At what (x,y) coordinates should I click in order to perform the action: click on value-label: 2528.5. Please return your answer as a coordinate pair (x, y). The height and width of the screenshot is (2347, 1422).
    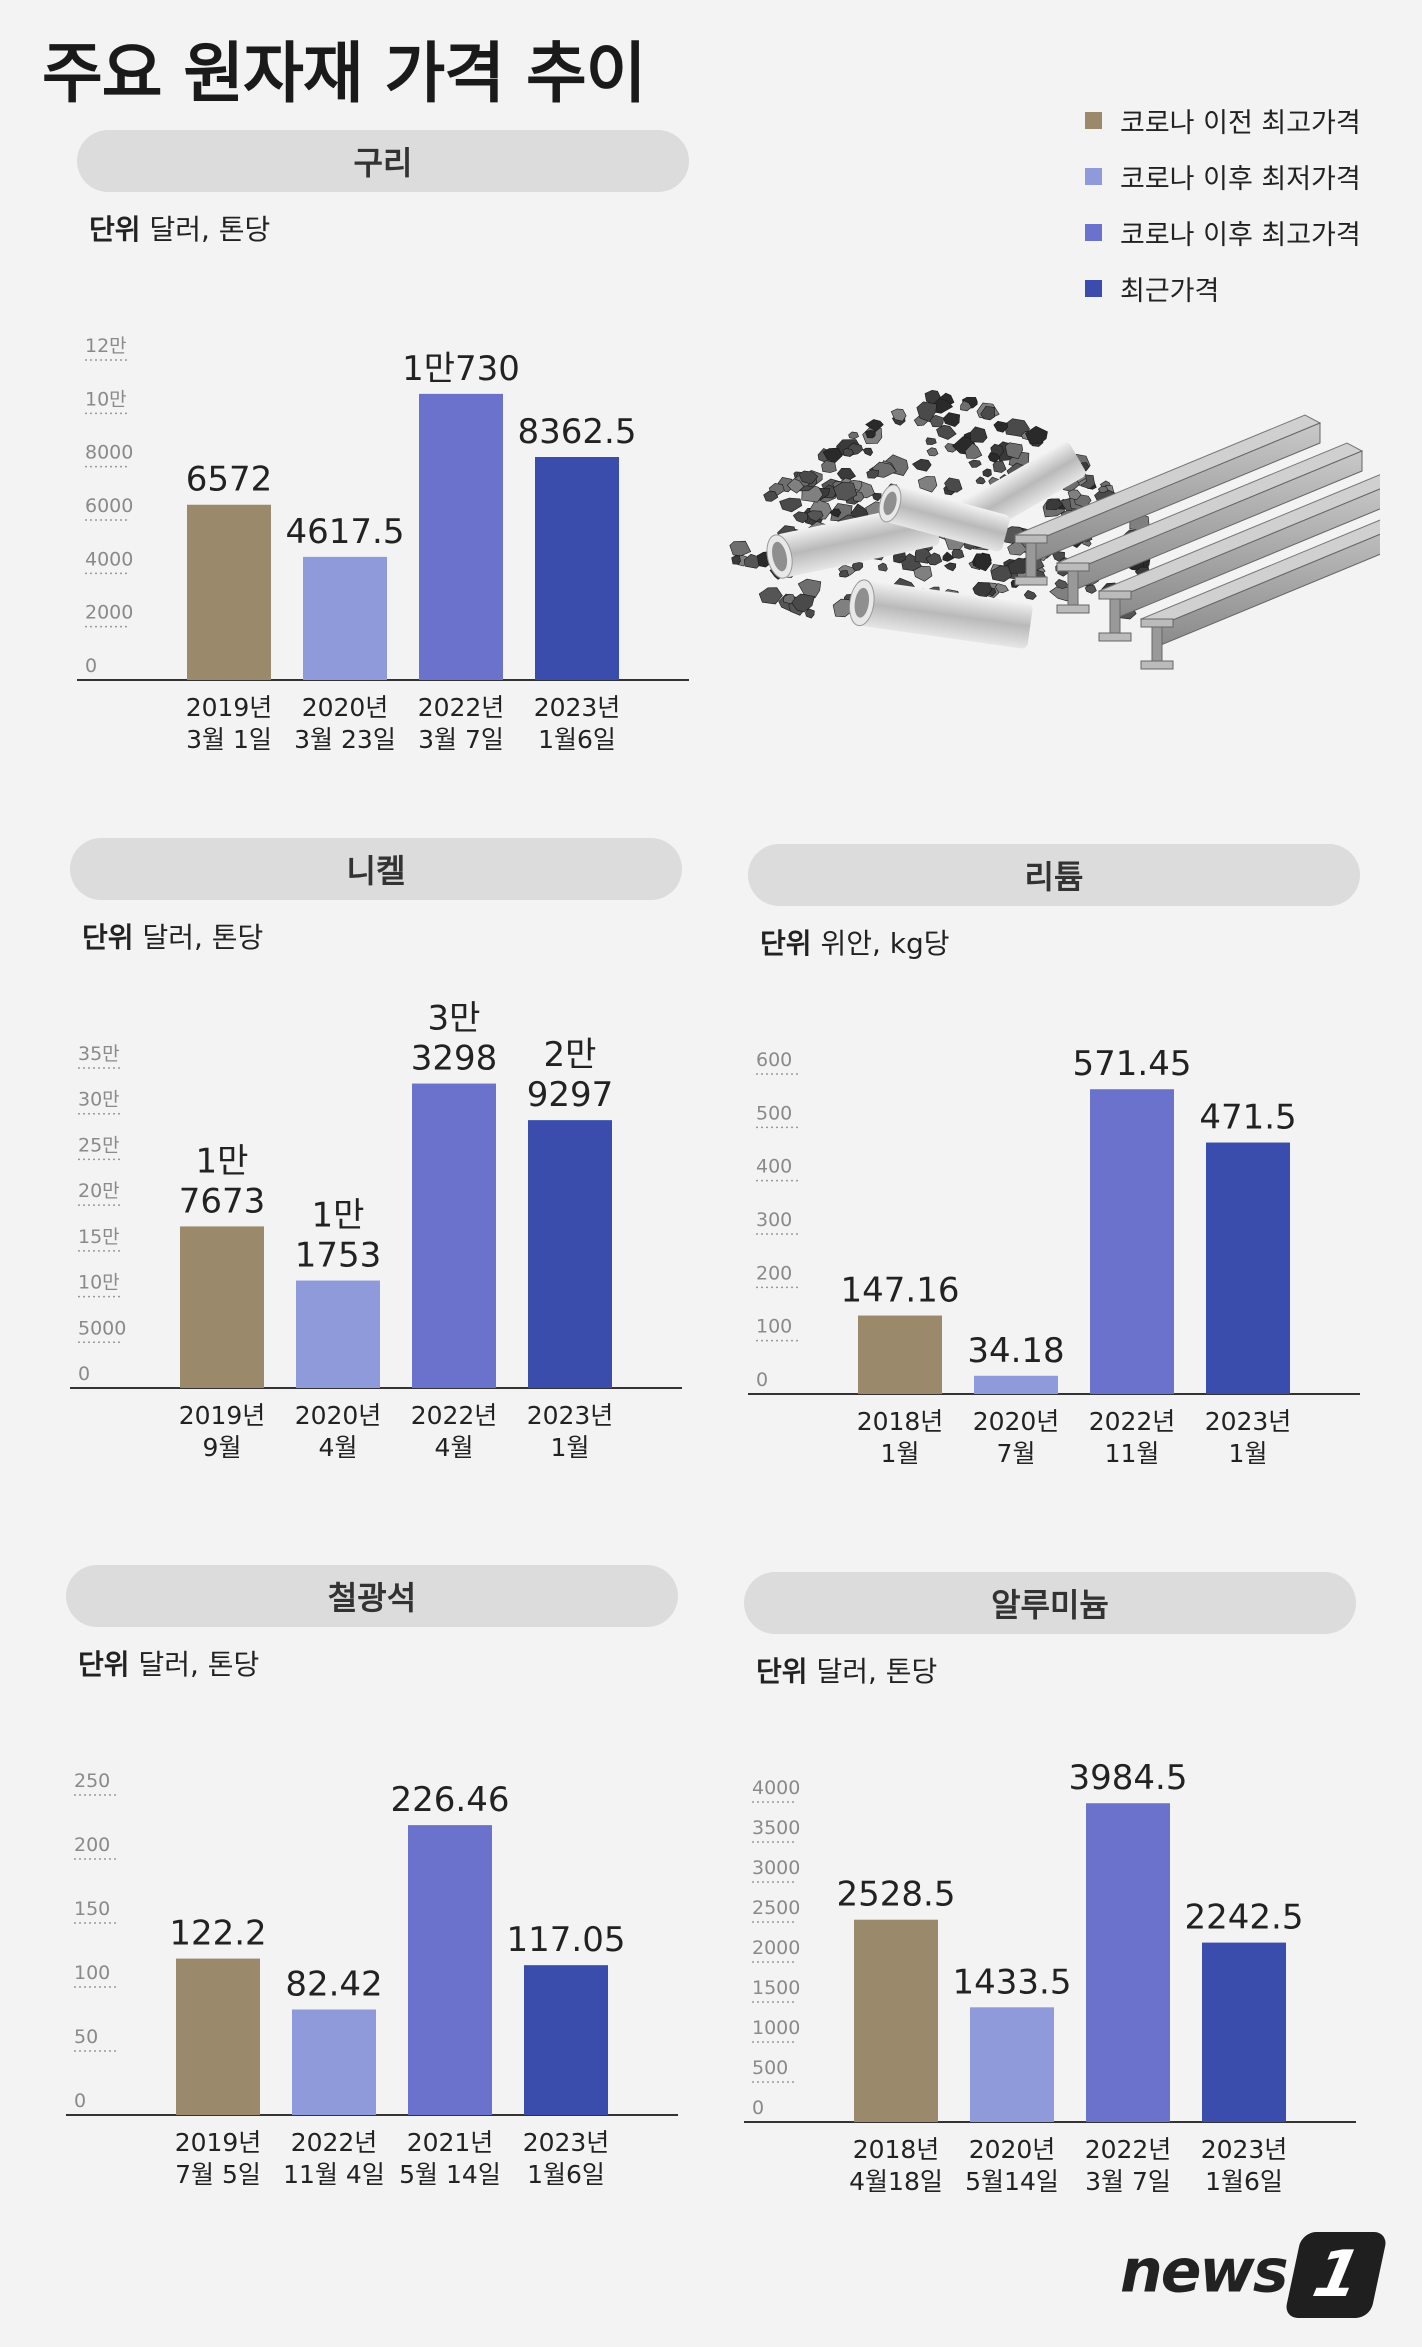
    Looking at the image, I should click on (896, 1895).